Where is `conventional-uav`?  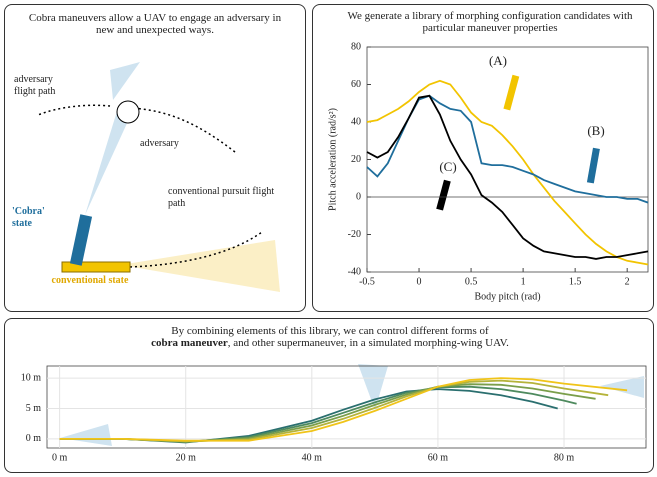 conventional-uav is located at coordinates (96, 267).